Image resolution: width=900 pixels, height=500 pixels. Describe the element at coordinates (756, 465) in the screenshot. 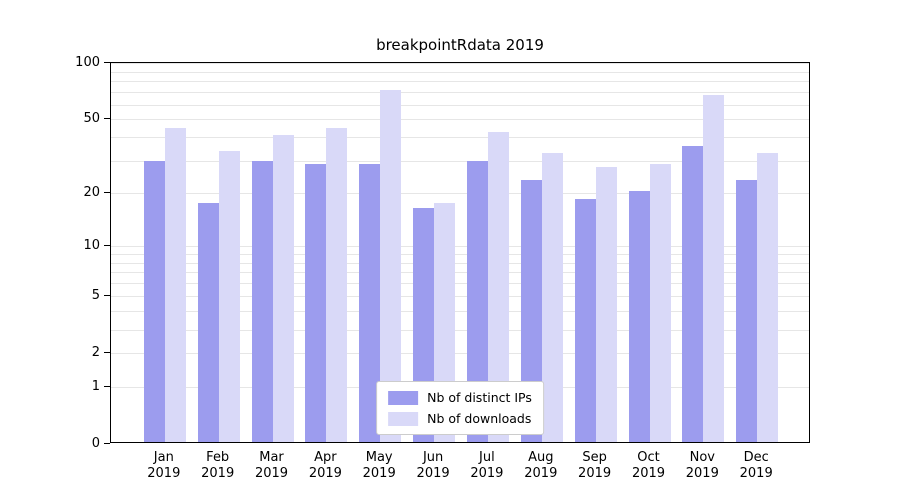

I see `x-tick-label-dec: Dec 2019` at that location.